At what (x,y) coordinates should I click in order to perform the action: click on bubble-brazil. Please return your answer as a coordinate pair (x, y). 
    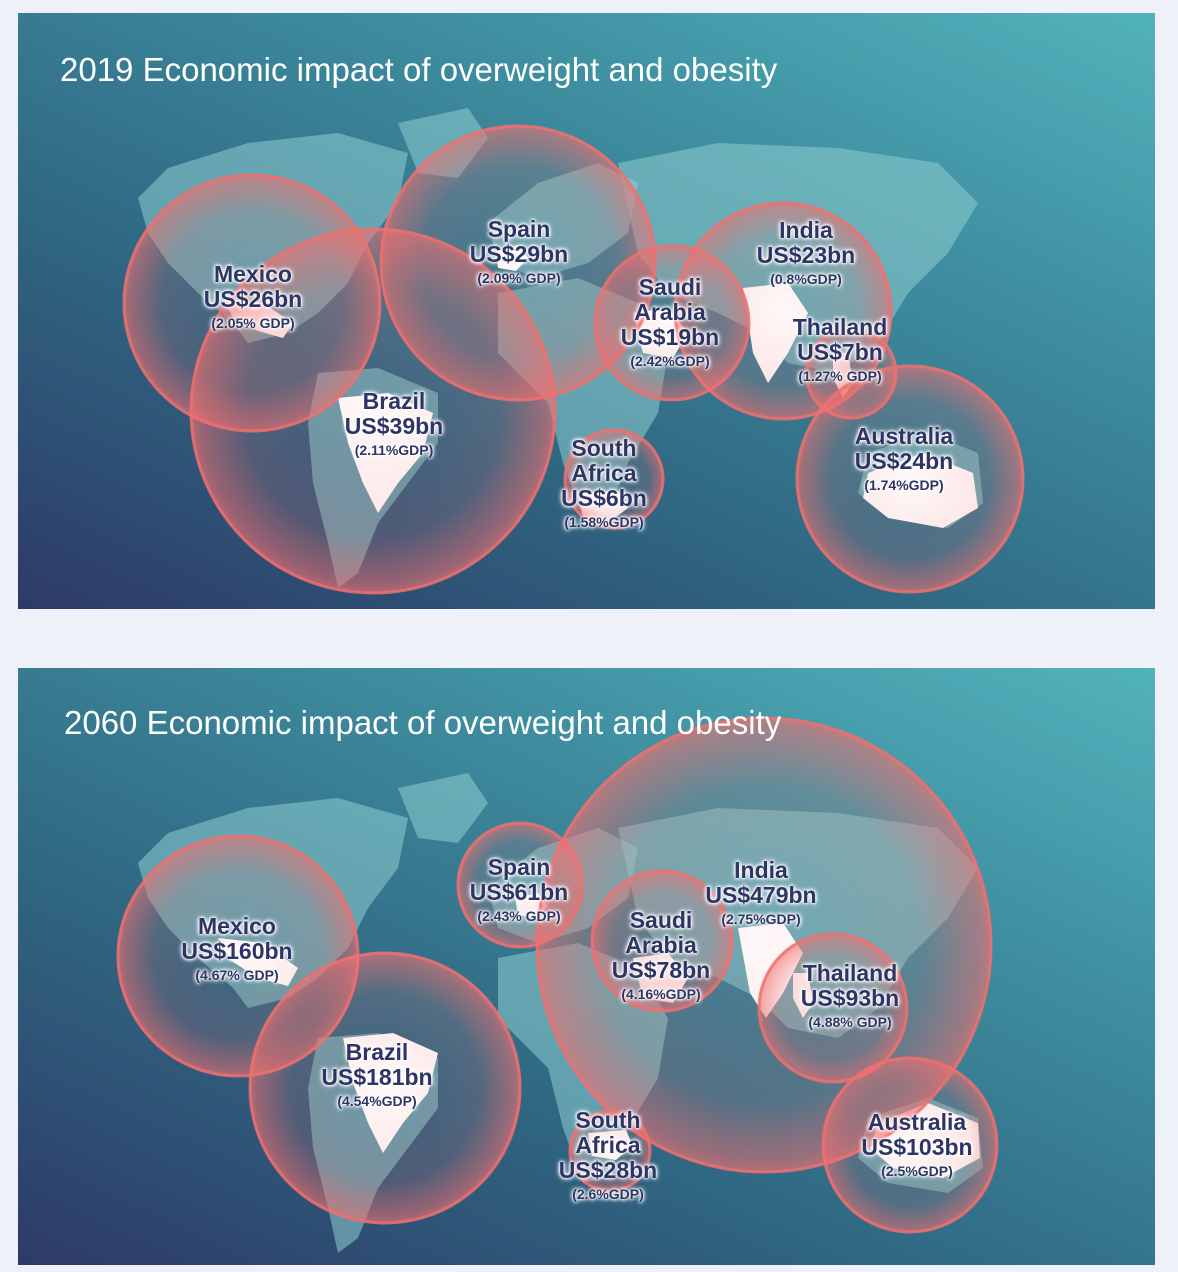
    Looking at the image, I should click on (385, 1088).